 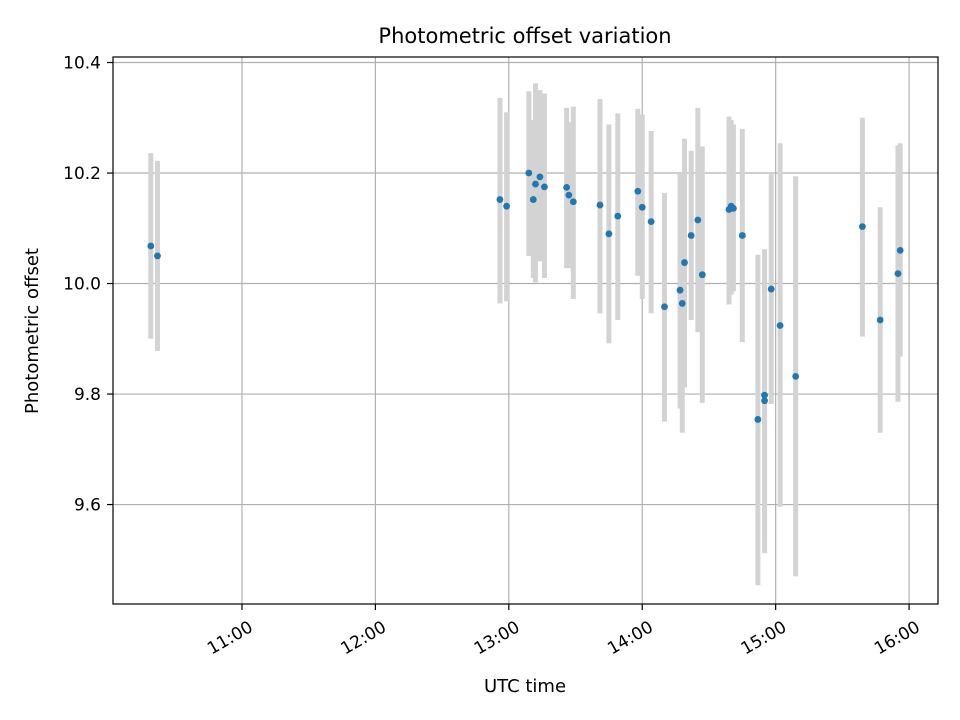 What do you see at coordinates (82, 285) in the screenshot?
I see `y-tick-label: 10.0` at bounding box center [82, 285].